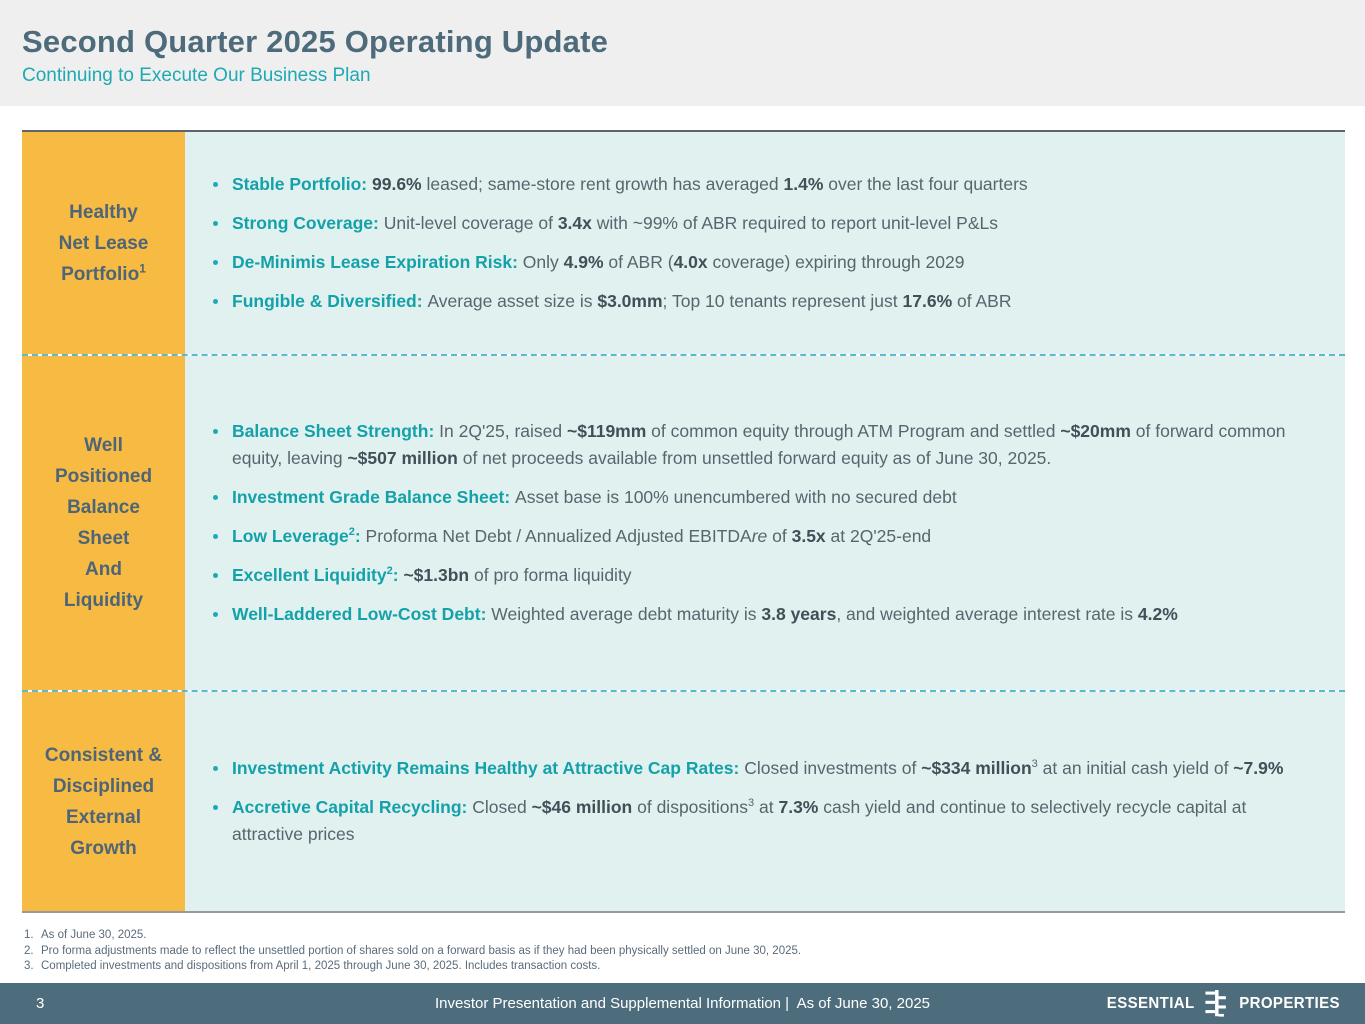 The height and width of the screenshot is (1024, 1365). Describe the element at coordinates (684, 936) in the screenshot. I see `footnote: 1. As of June 30, 2025.` at that location.